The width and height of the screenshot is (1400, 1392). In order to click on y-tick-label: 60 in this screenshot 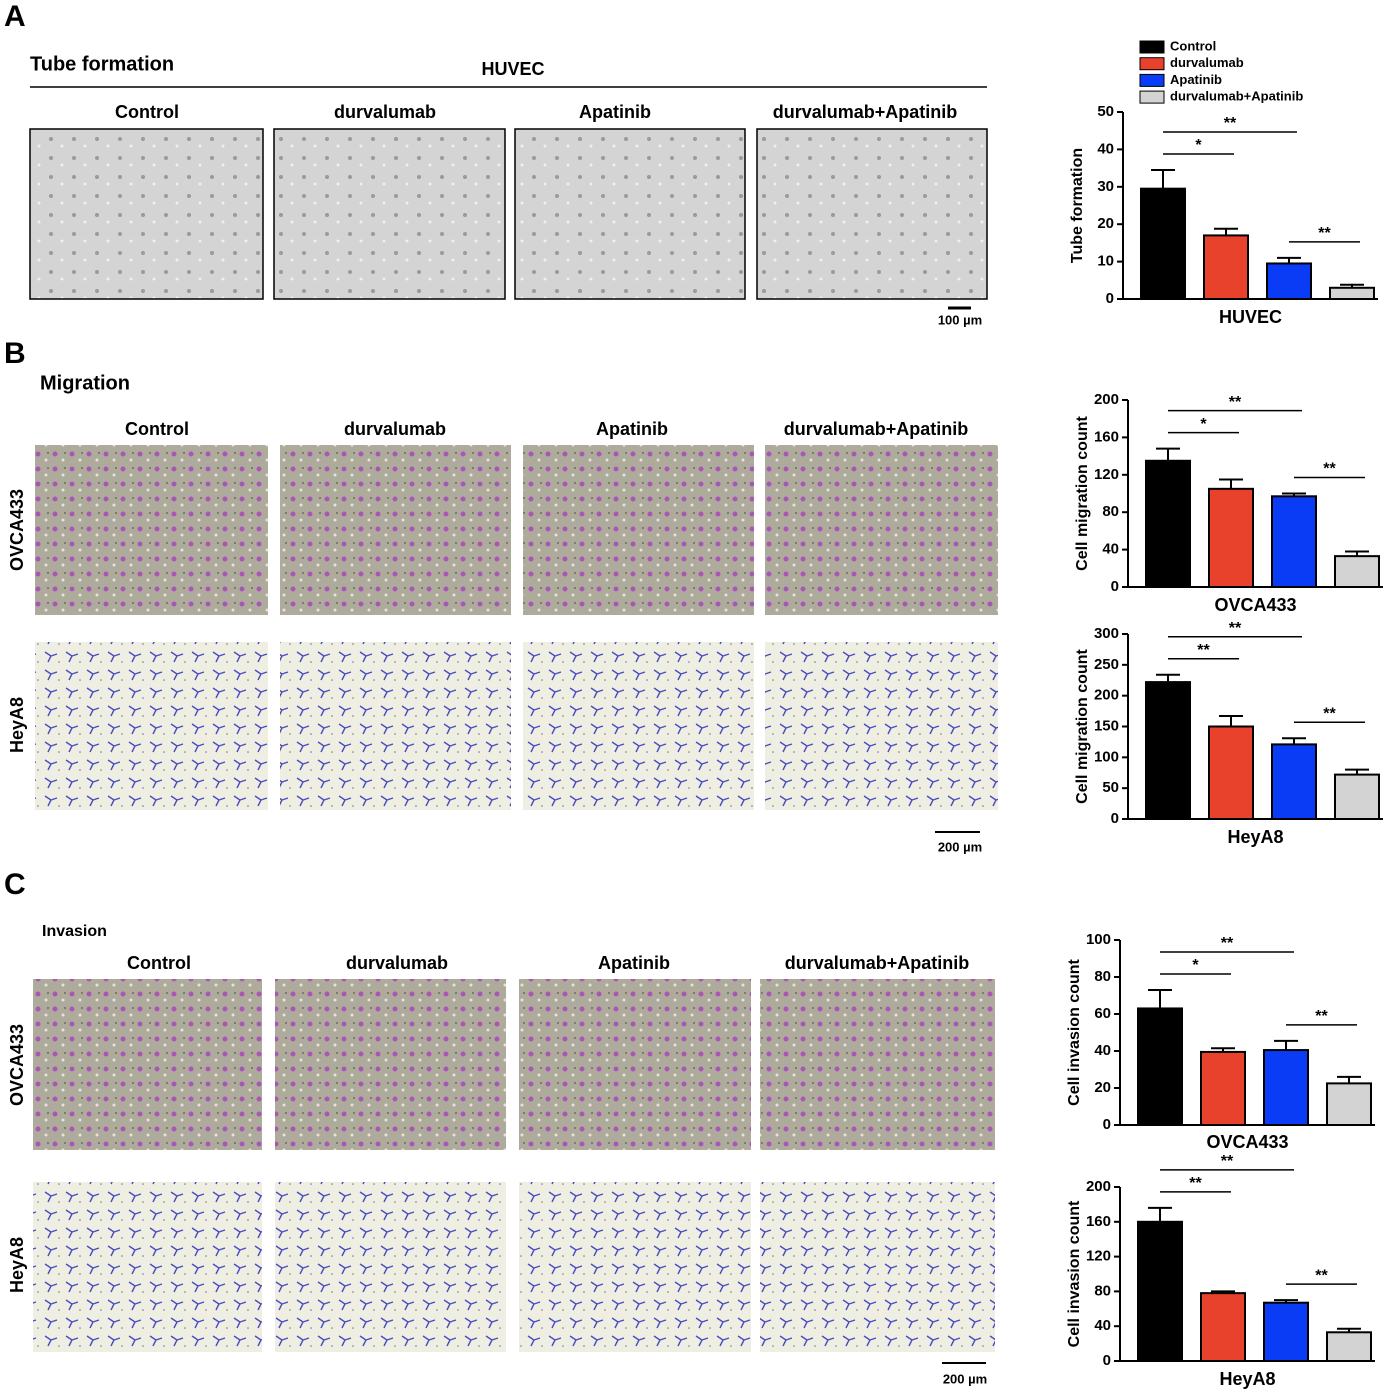, I will do `click(1102, 1013)`.